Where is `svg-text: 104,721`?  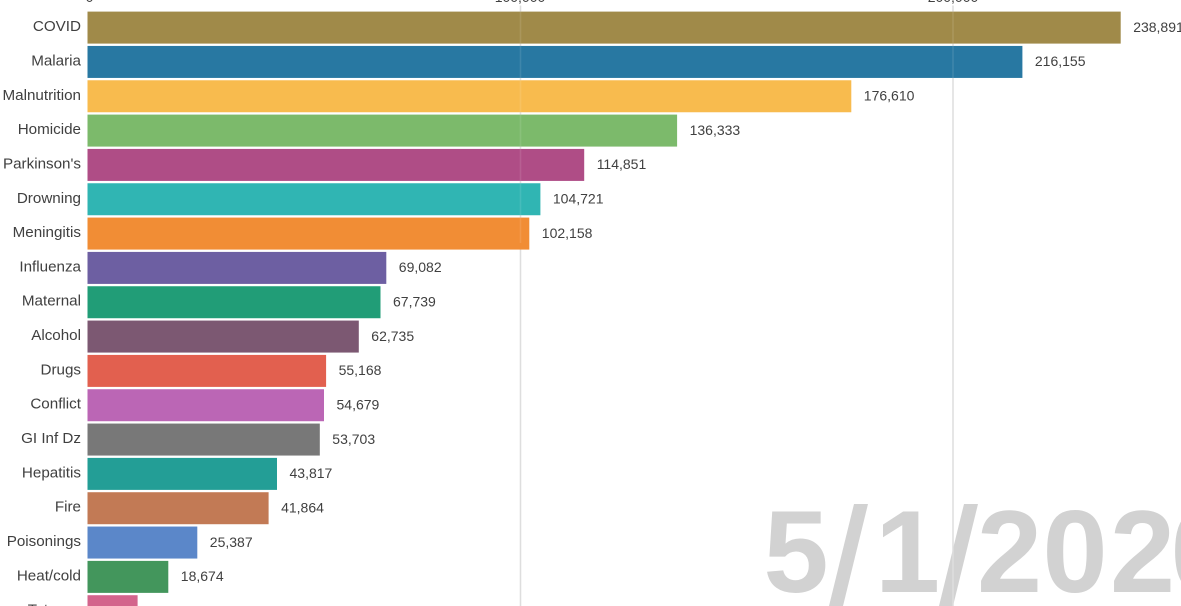
svg-text: 104,721 is located at coordinates (578, 199).